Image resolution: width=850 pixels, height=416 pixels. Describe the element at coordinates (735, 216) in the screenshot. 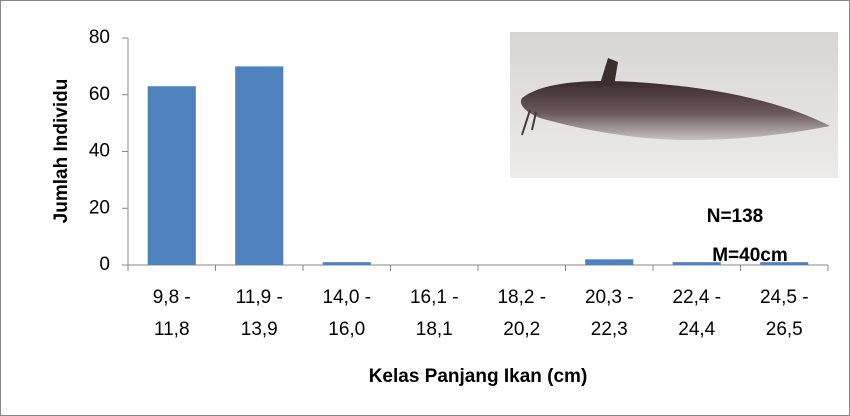

I see `annotation: N=138` at that location.